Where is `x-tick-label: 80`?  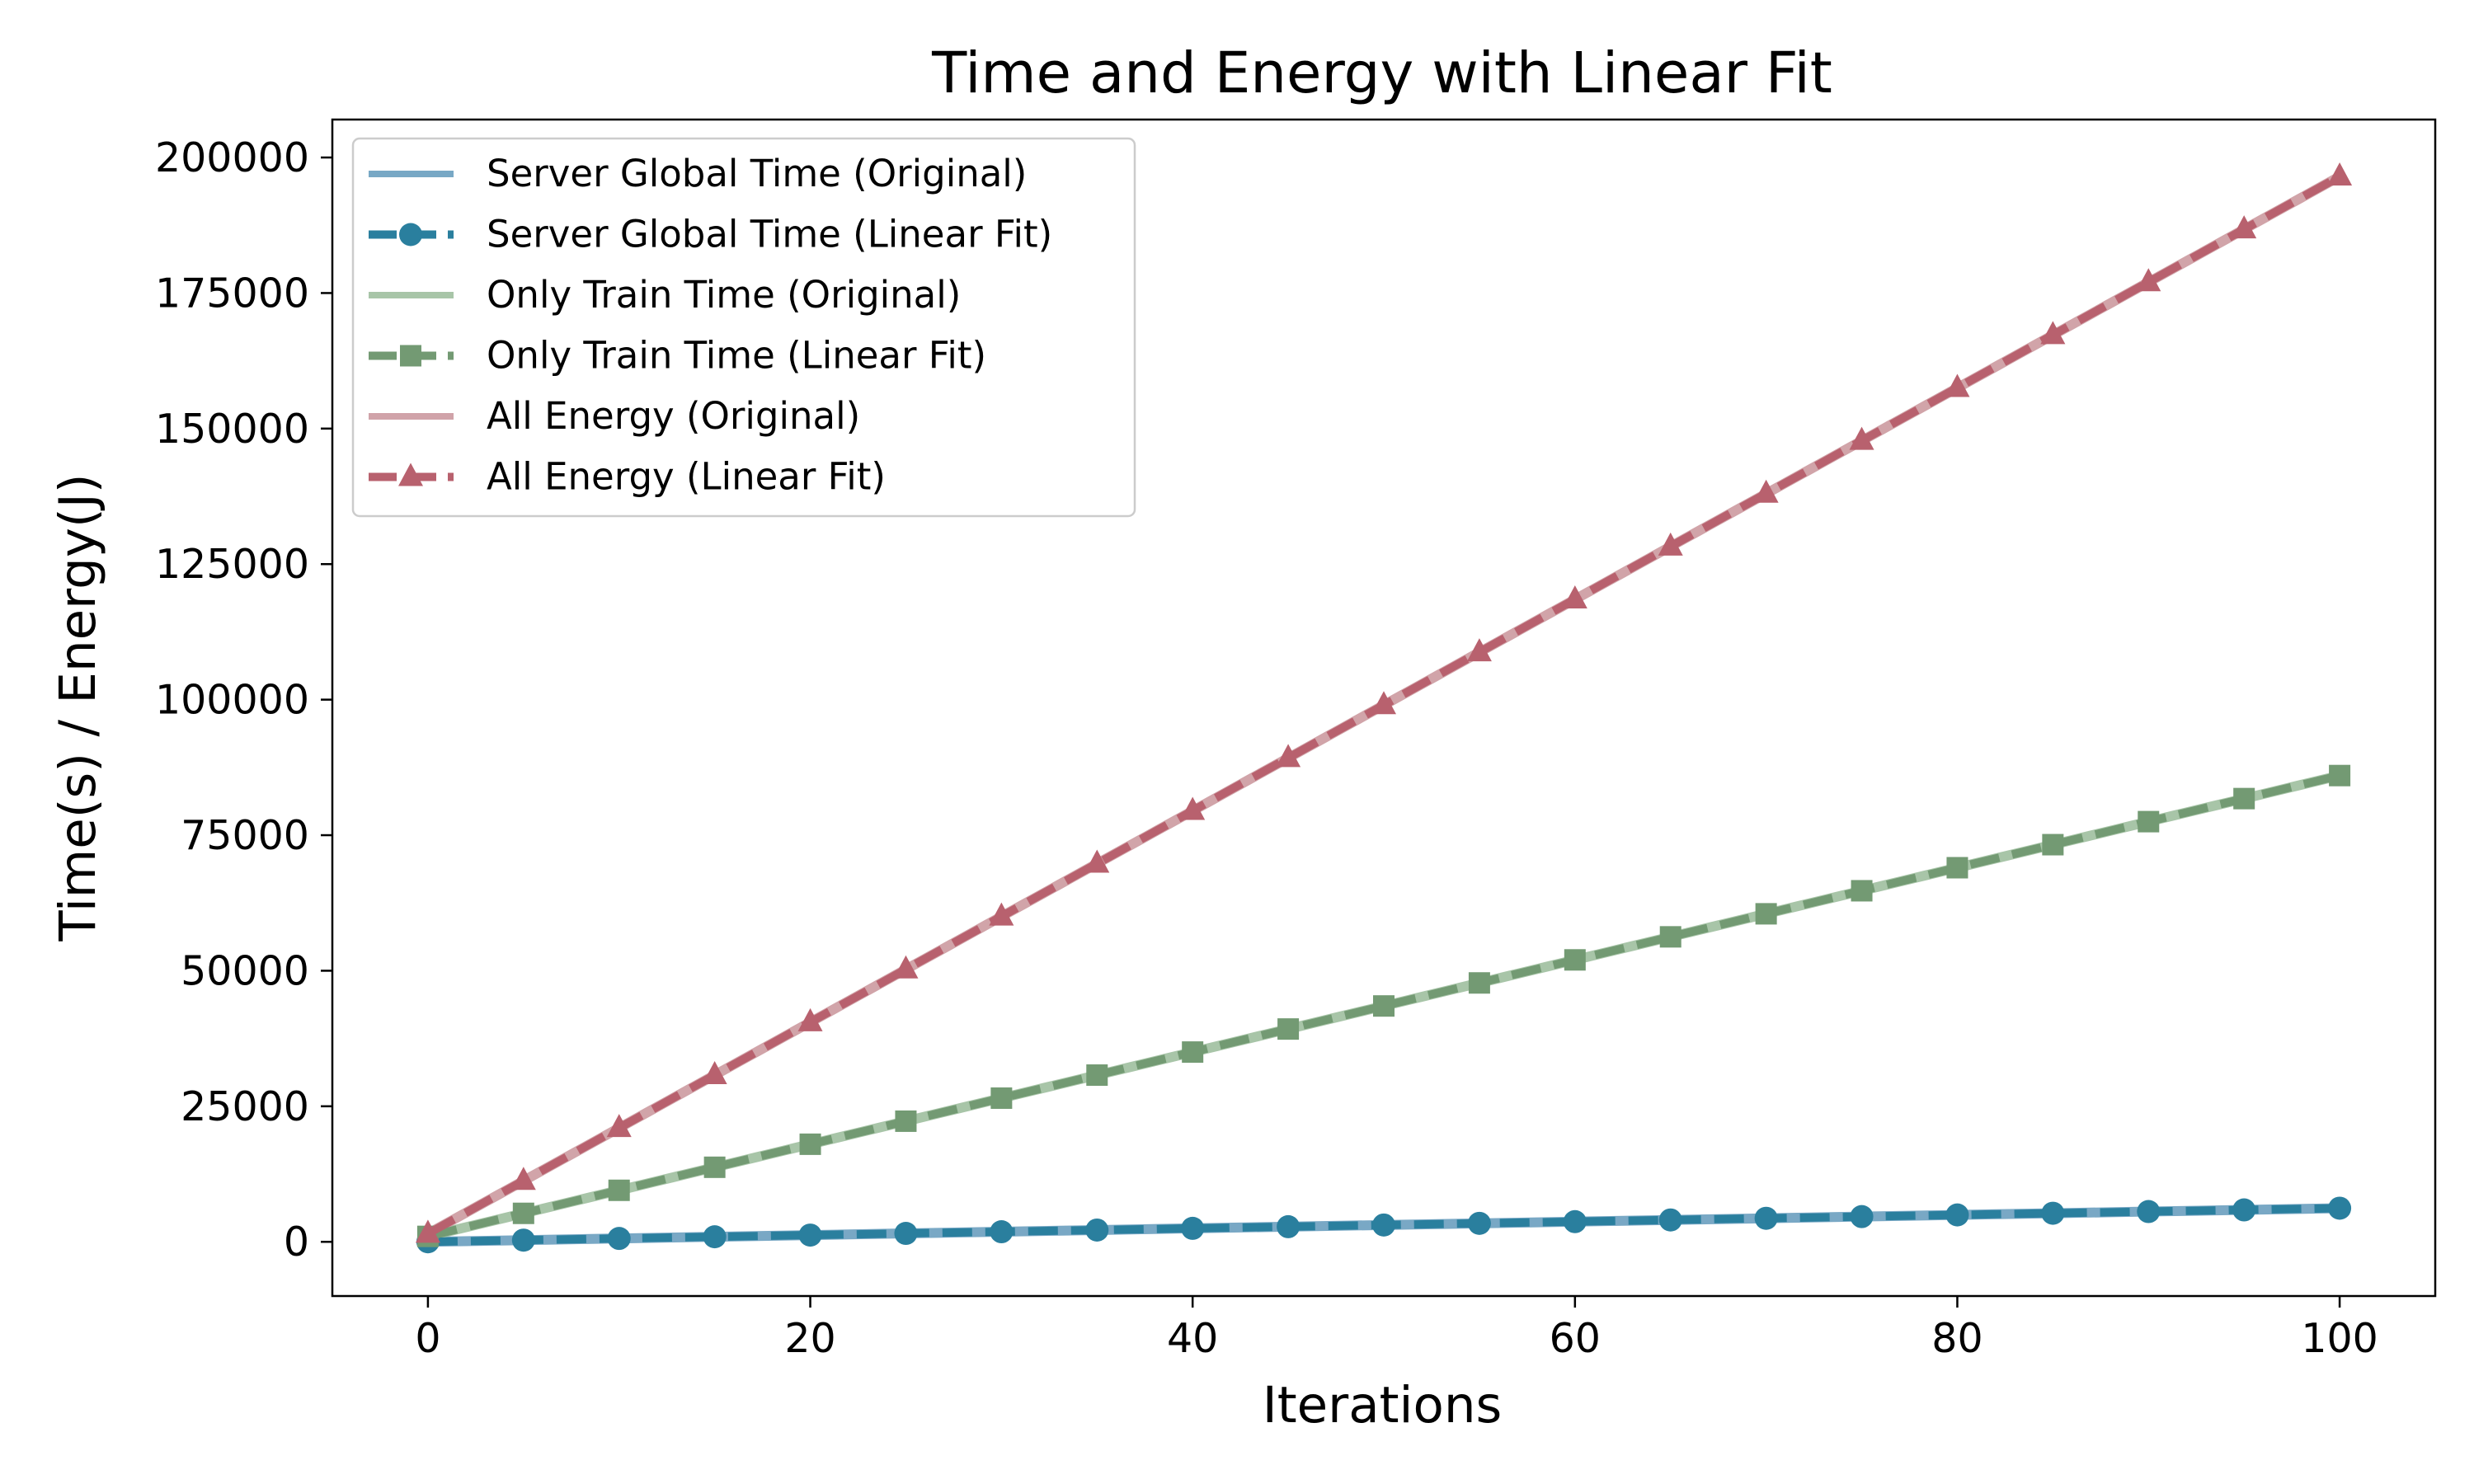 x-tick-label: 80 is located at coordinates (1956, 1338).